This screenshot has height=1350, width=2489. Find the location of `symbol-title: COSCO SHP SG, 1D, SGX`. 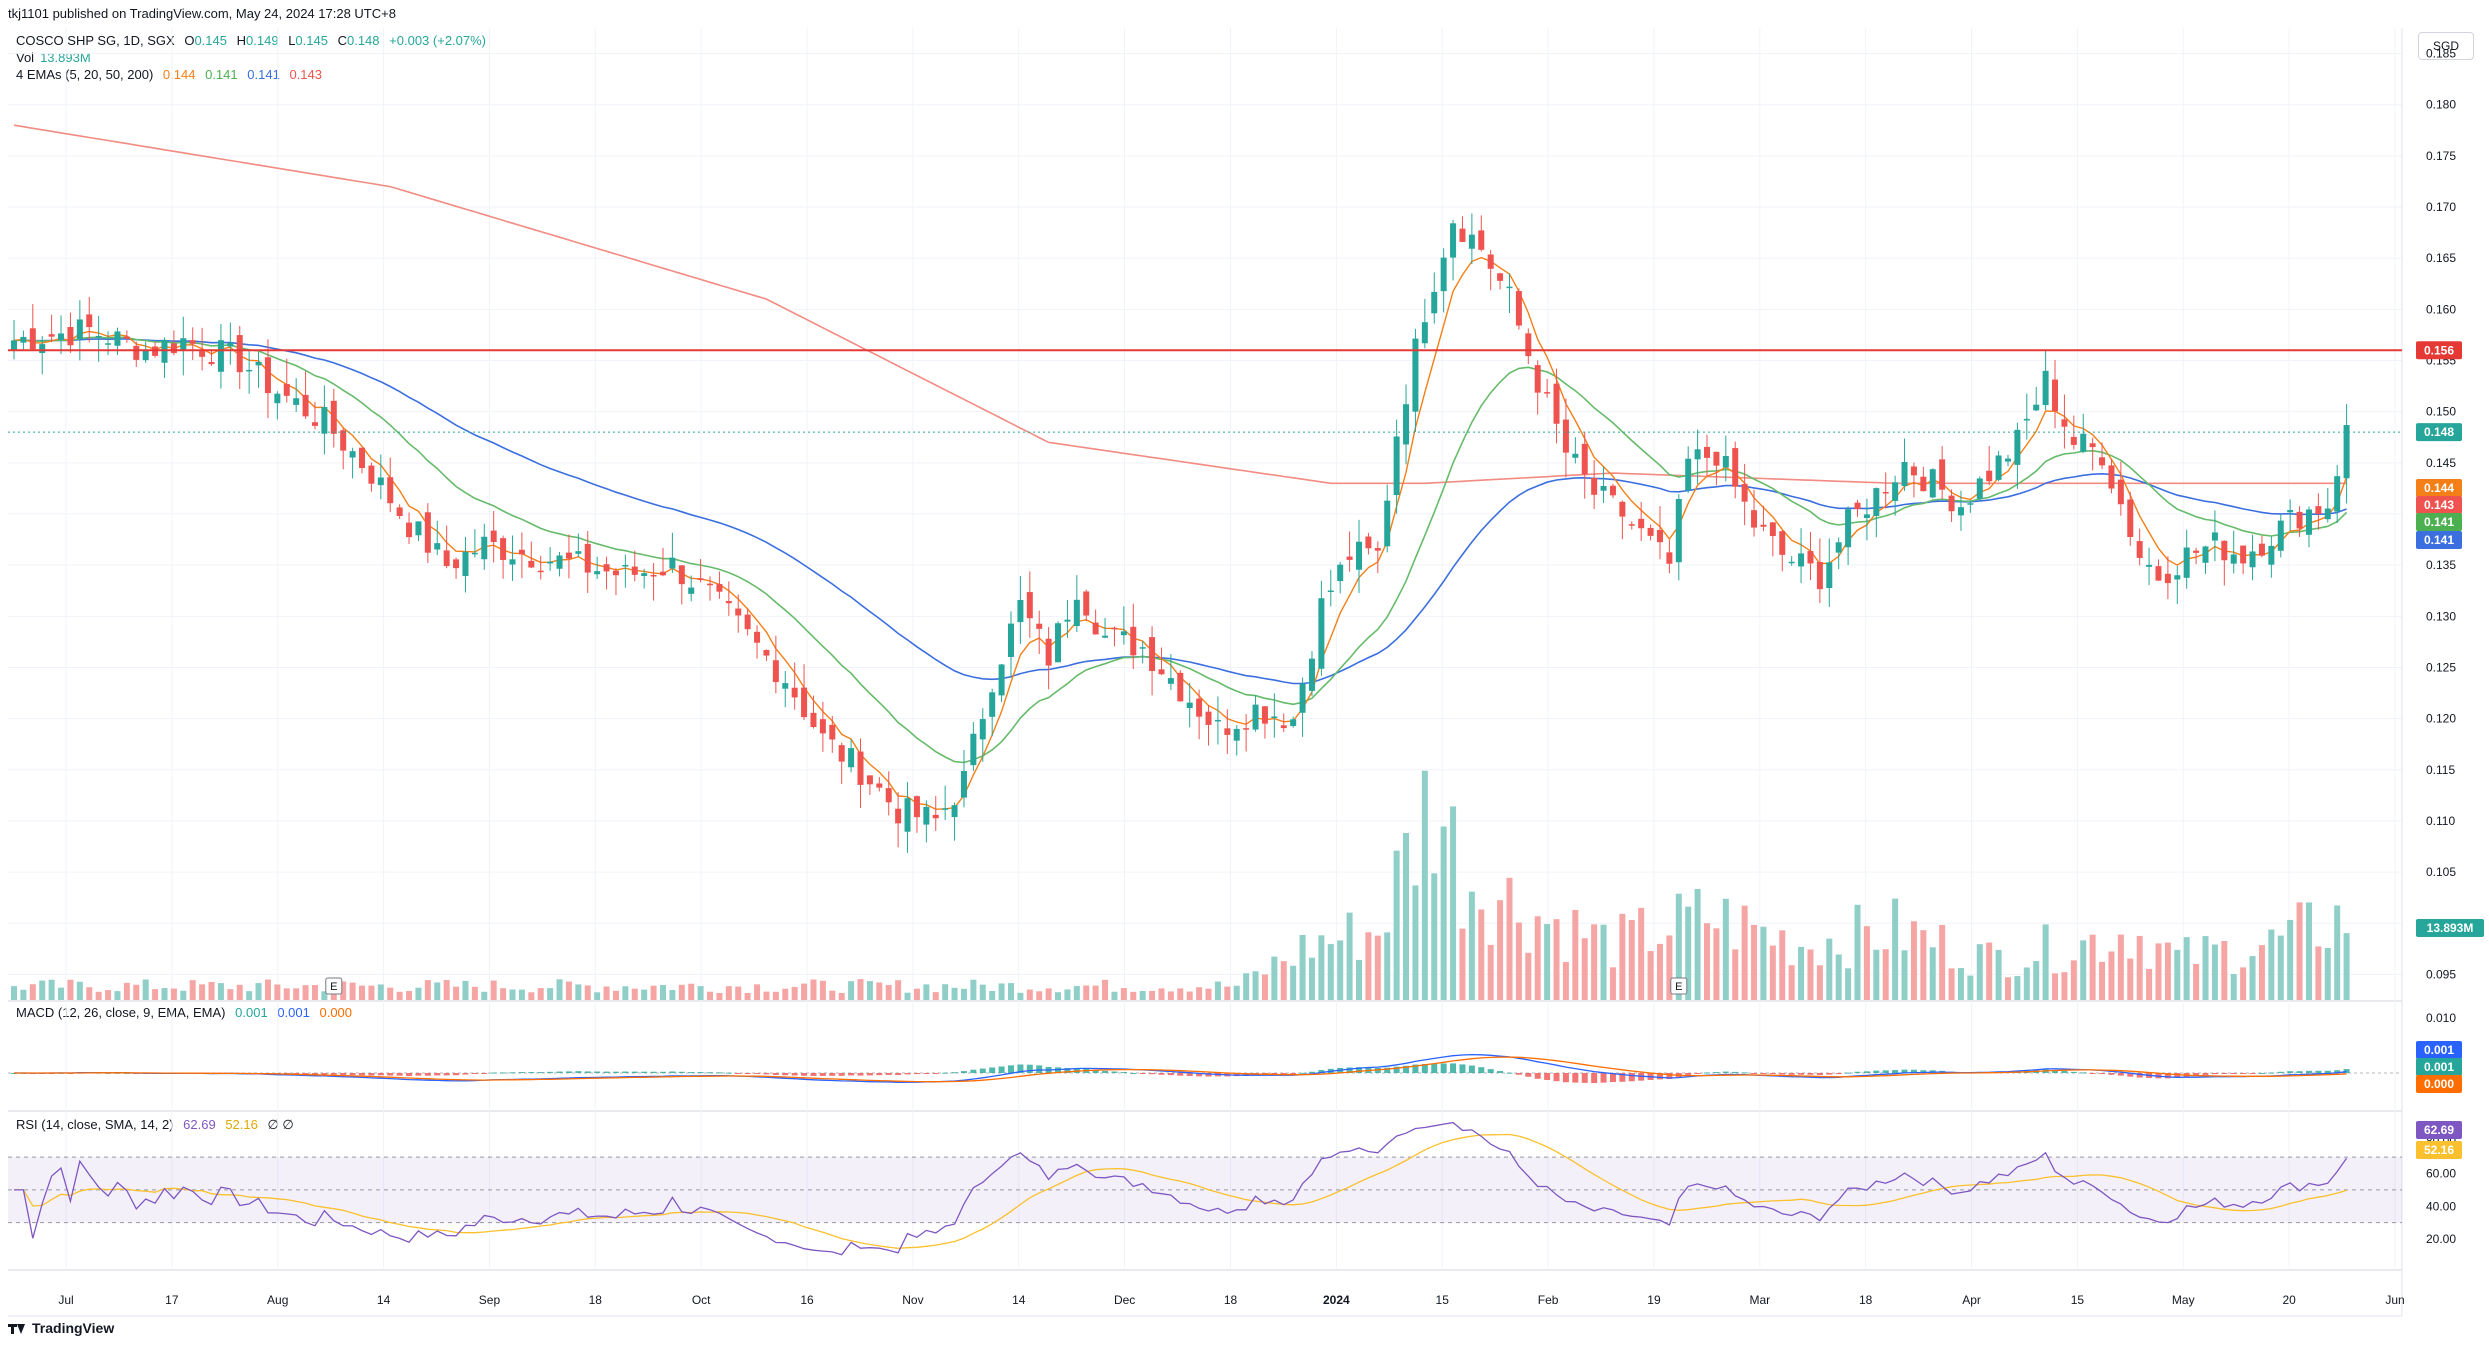

symbol-title: COSCO SHP SG, 1D, SGX is located at coordinates (95, 40).